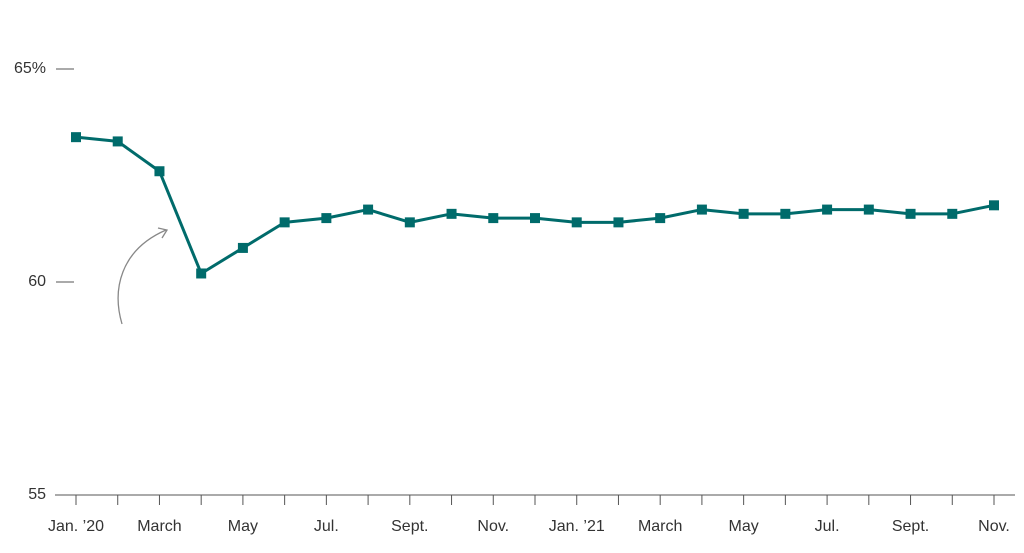 The height and width of the screenshot is (553, 1024). What do you see at coordinates (142, 277) in the screenshot?
I see `annotation-arrow` at bounding box center [142, 277].